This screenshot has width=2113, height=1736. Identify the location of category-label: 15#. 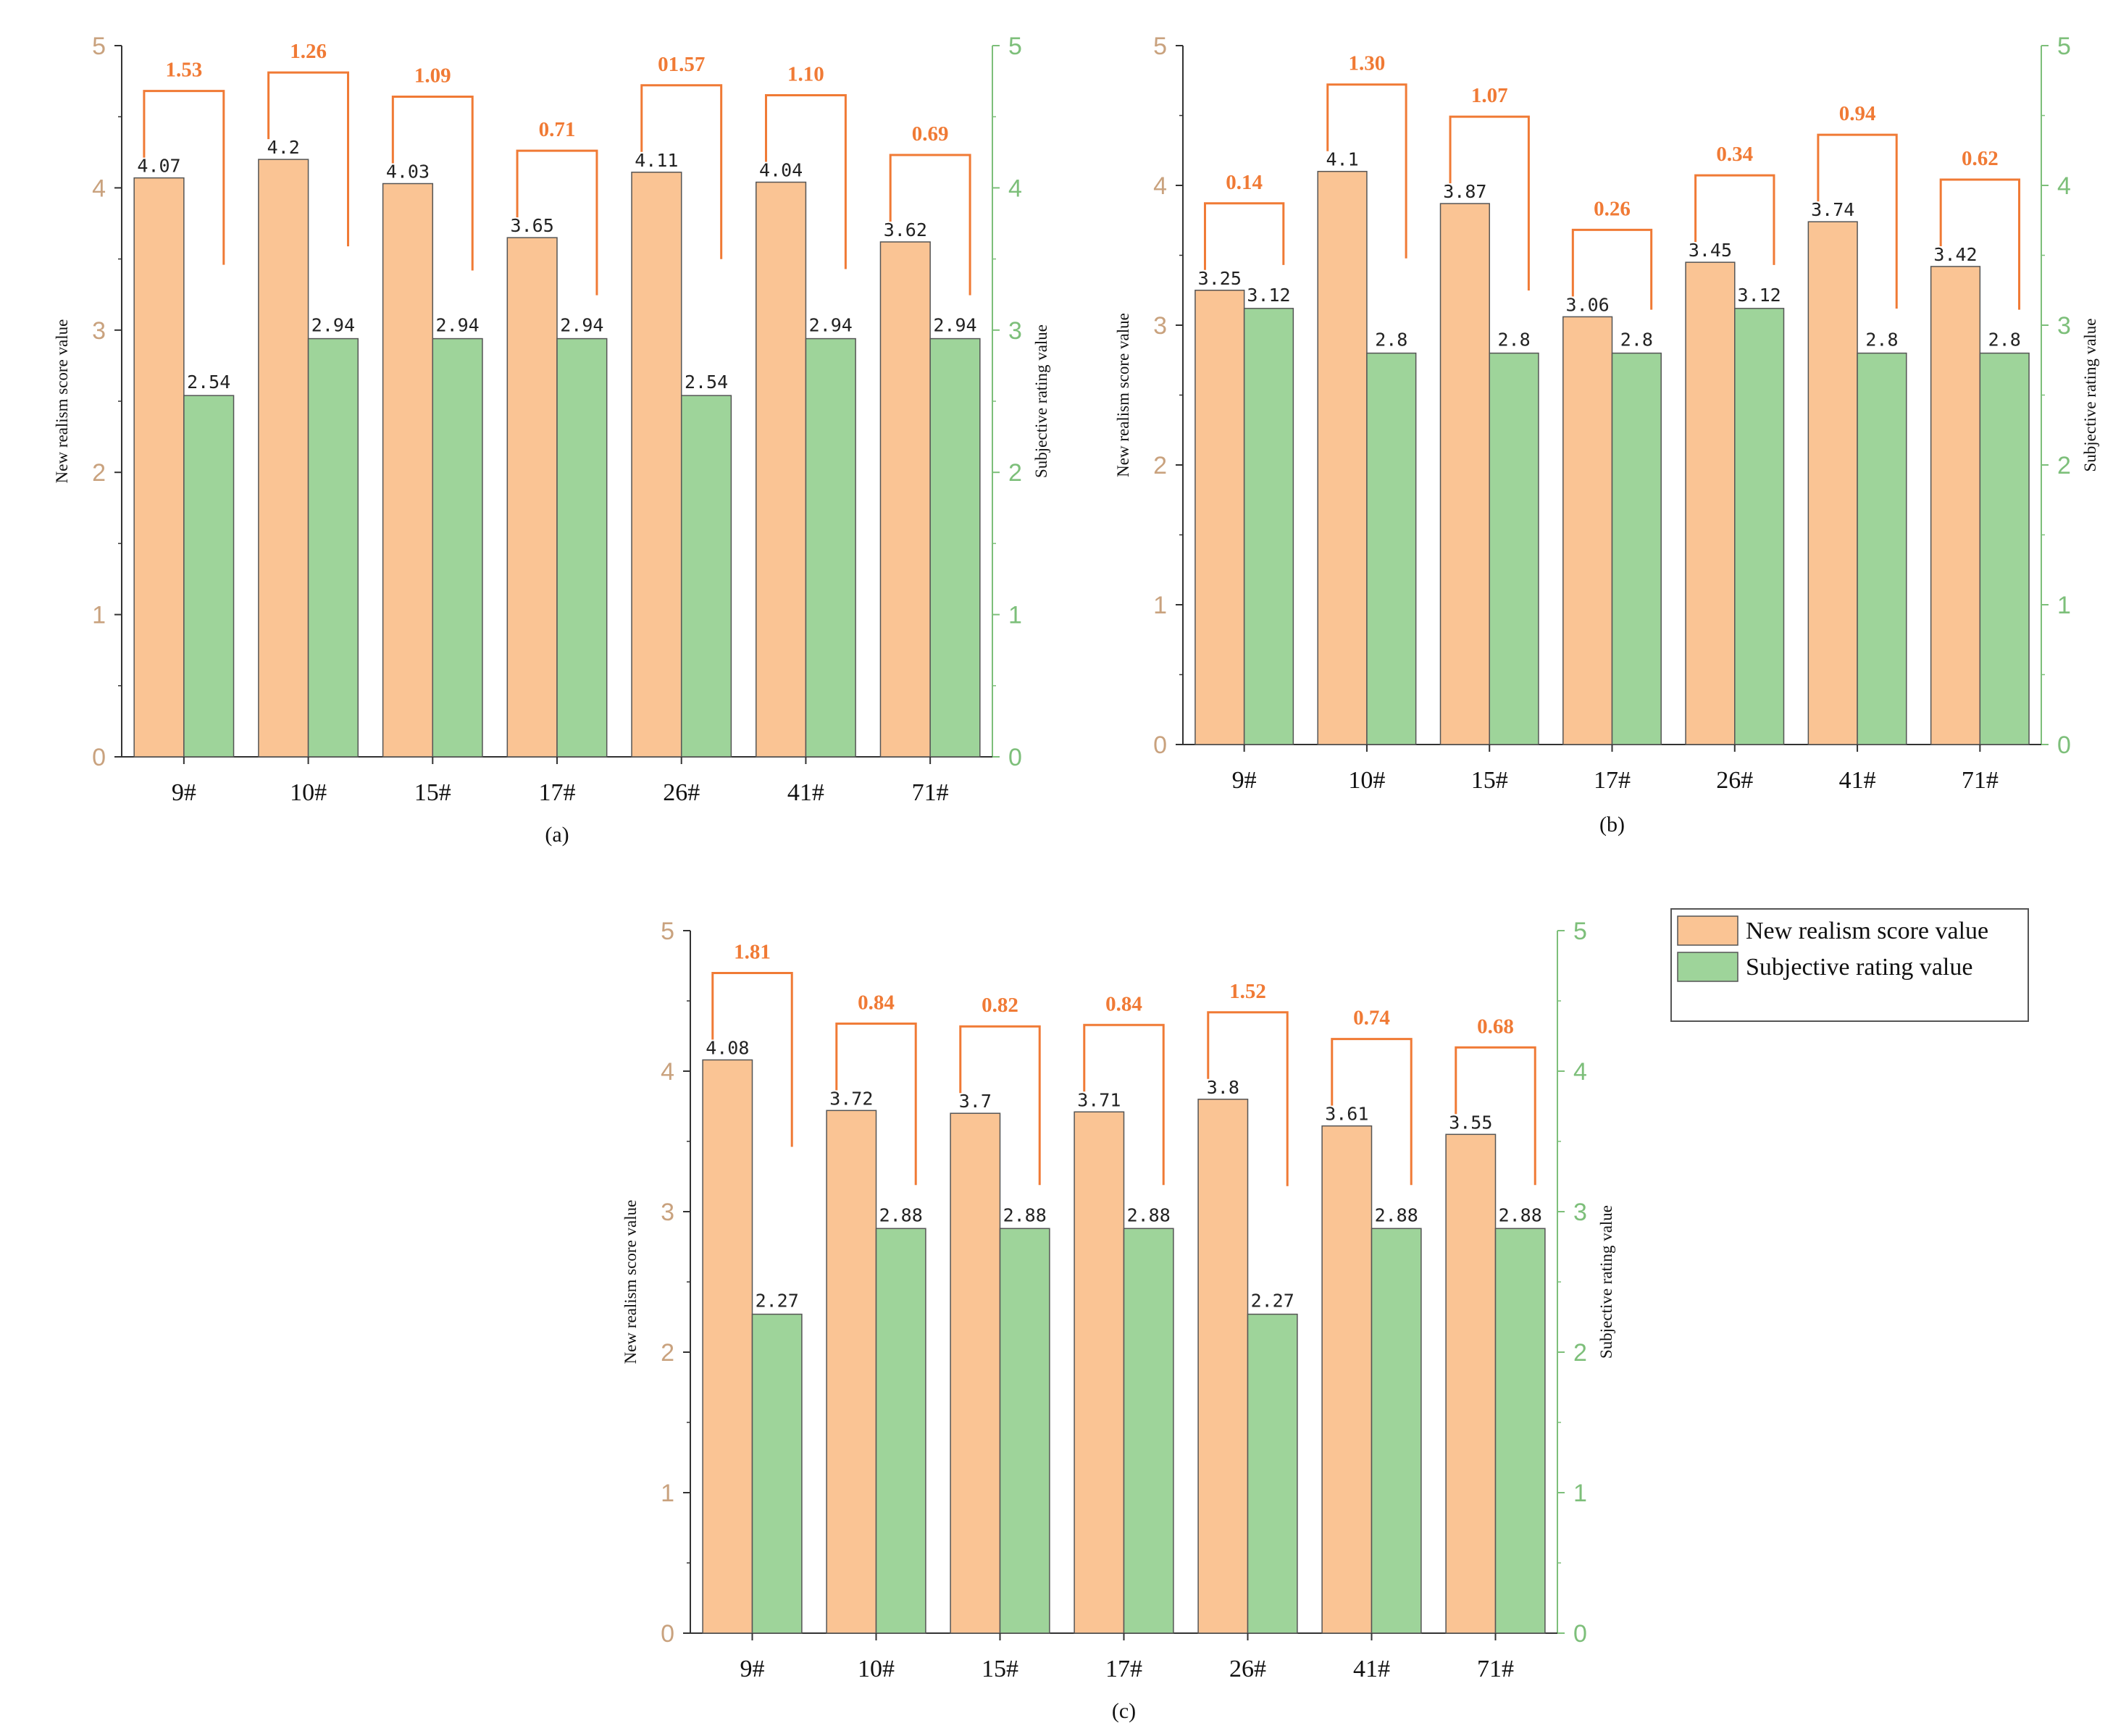
(1000, 1669).